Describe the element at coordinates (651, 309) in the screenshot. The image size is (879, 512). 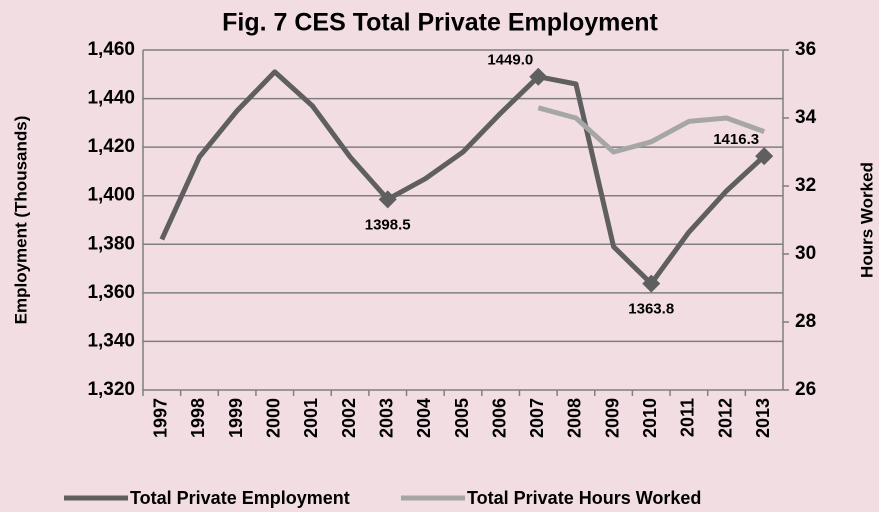
I see `data-label: 1363.8` at that location.